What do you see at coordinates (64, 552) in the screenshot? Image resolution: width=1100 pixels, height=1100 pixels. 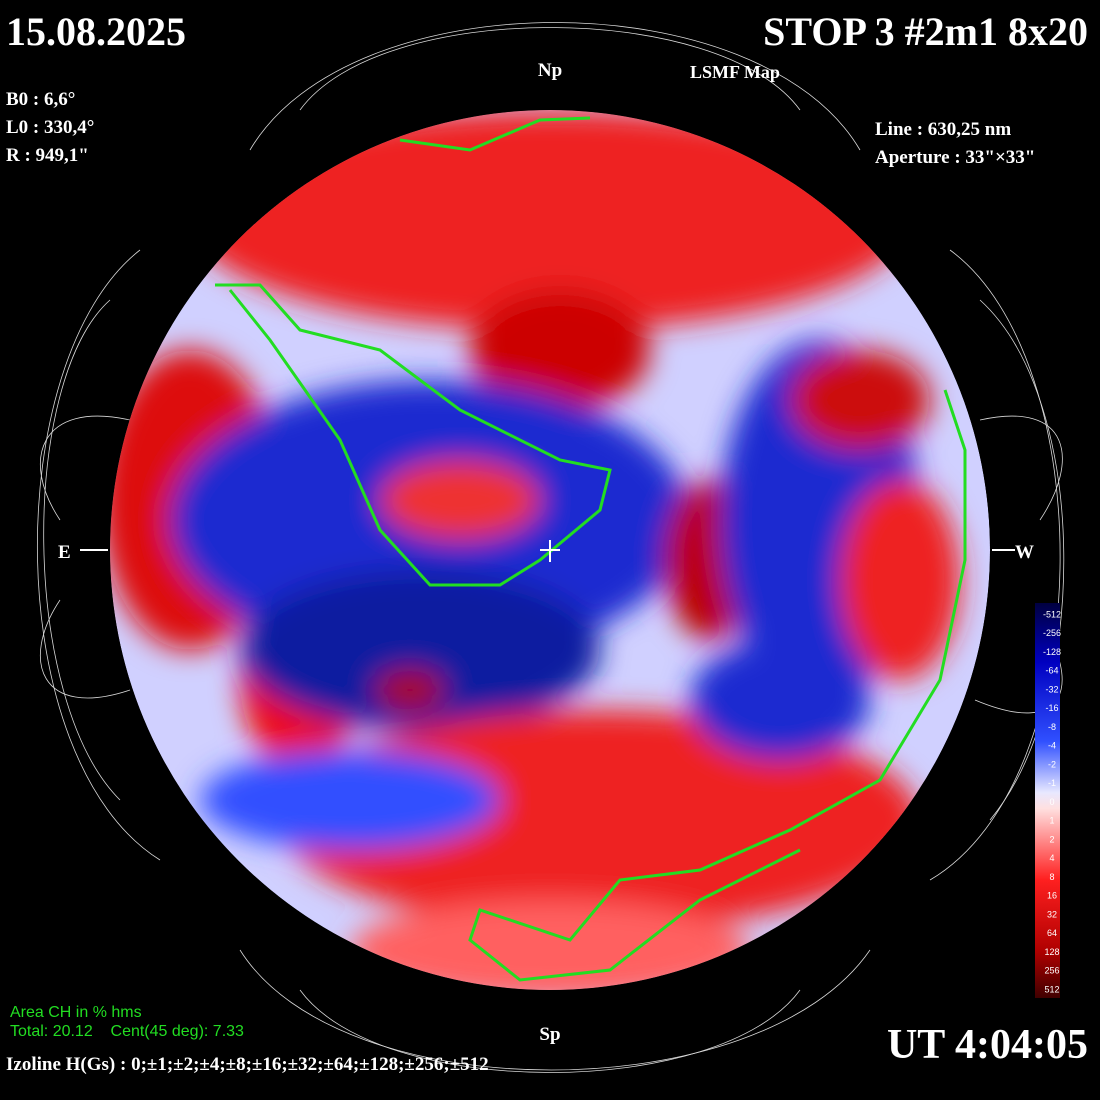 I see `east-label: E` at bounding box center [64, 552].